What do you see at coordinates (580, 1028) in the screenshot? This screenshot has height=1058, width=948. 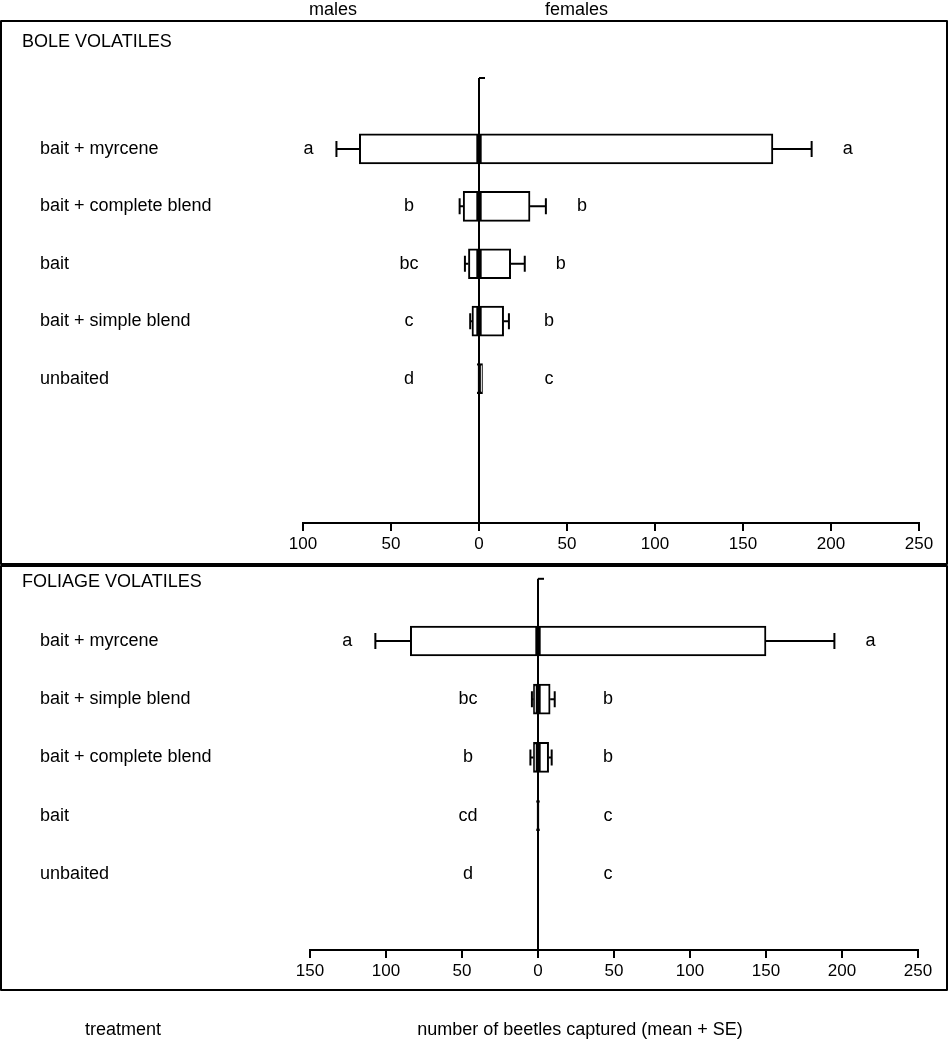 I see `x-axis-title: number of beetles captured (mean + SE)` at bounding box center [580, 1028].